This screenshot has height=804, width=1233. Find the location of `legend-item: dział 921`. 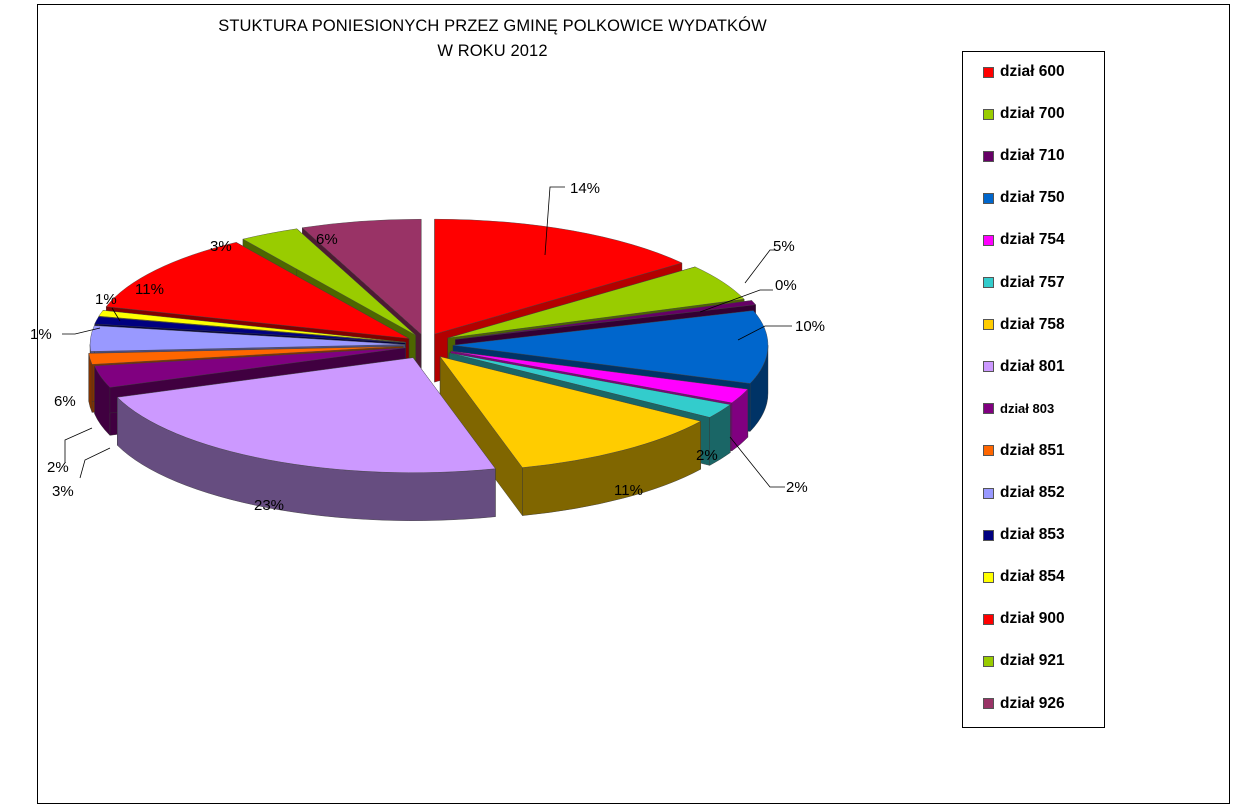

legend-item: dział 921 is located at coordinates (1024, 661).